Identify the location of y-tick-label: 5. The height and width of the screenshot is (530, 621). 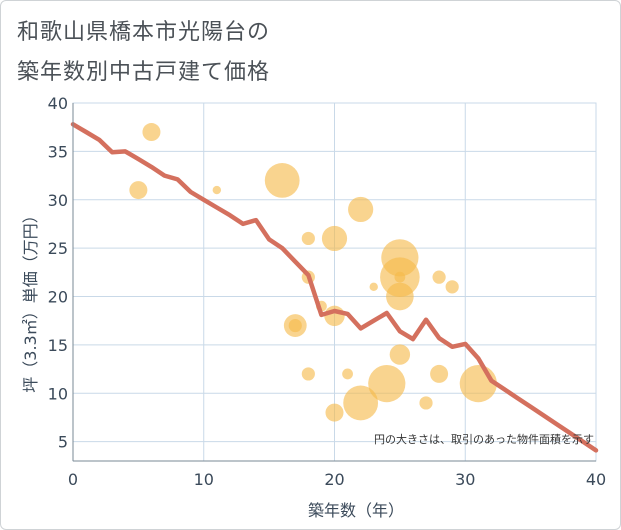
(63, 442).